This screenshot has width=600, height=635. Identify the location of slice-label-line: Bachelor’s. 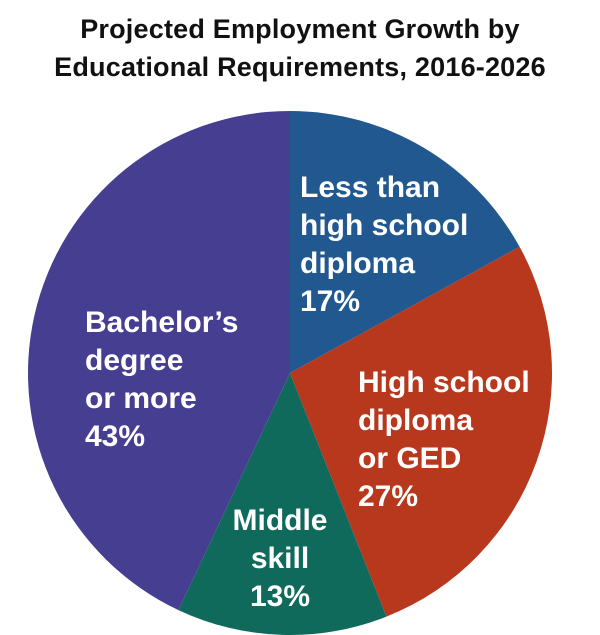
(161, 322).